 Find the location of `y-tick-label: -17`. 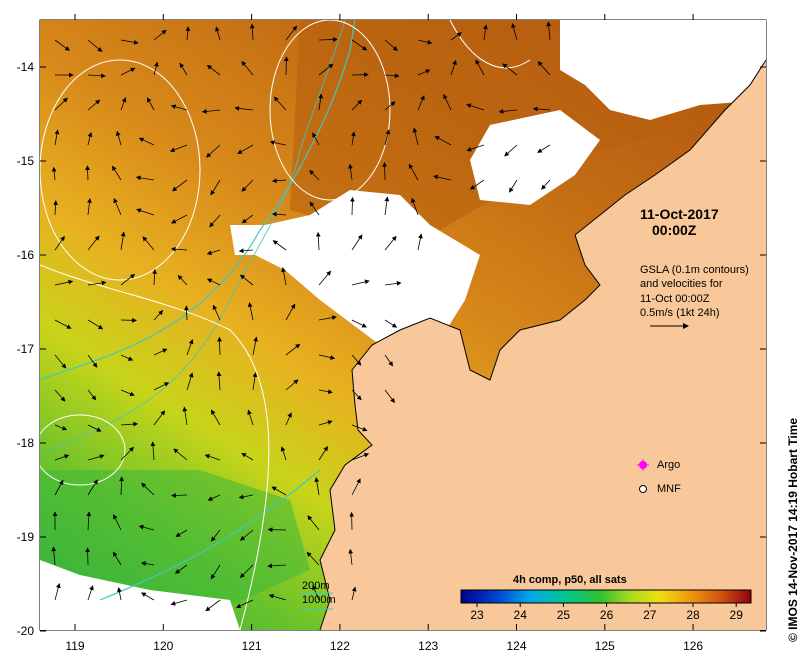

y-tick-label: -17 is located at coordinates (26, 349).